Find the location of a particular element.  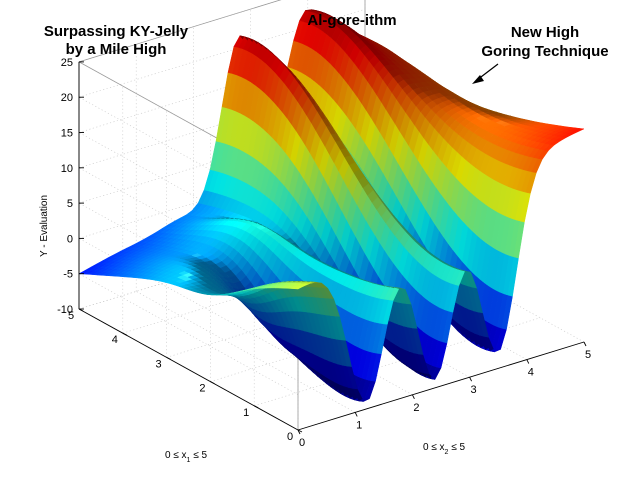

x1-axis-label: 0 ≤ x1 ≤ 5 is located at coordinates (186, 457).